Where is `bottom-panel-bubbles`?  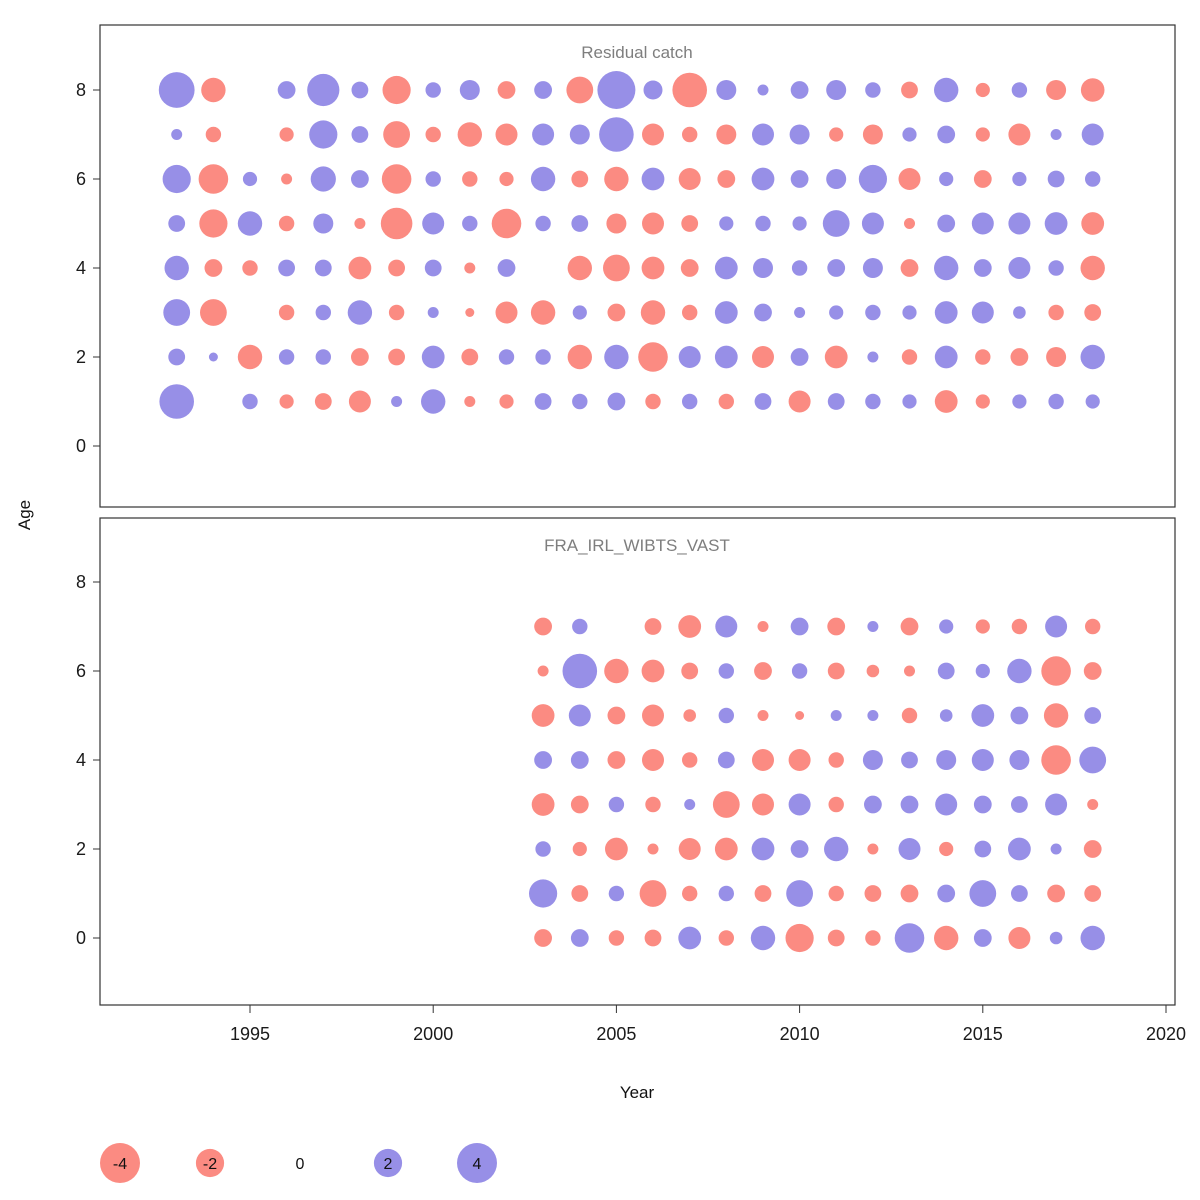
bottom-panel-bubbles is located at coordinates (818, 784).